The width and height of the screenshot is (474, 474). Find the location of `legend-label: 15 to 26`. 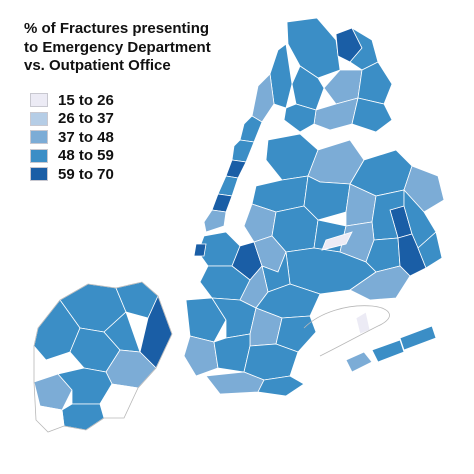

legend-label: 15 to 26 is located at coordinates (86, 100).